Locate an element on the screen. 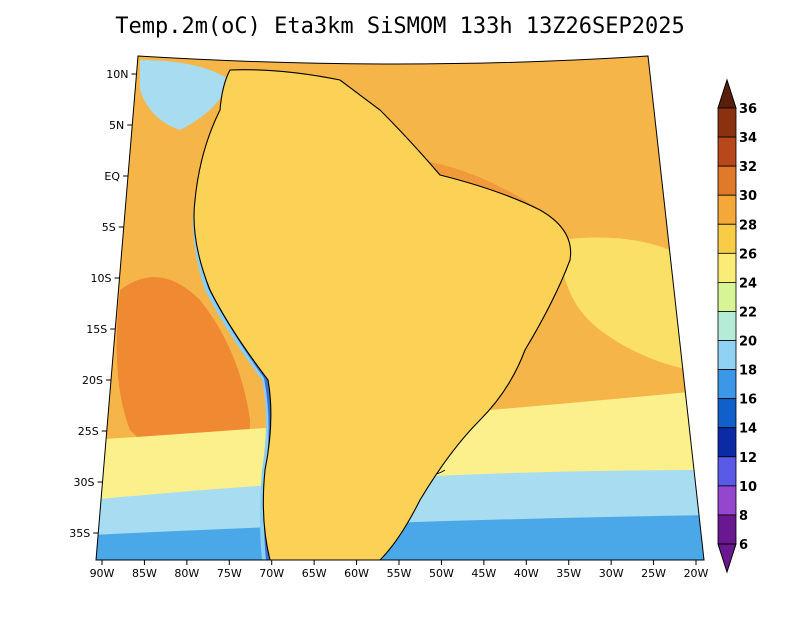  lon-tick-label: 65W is located at coordinates (314, 573).